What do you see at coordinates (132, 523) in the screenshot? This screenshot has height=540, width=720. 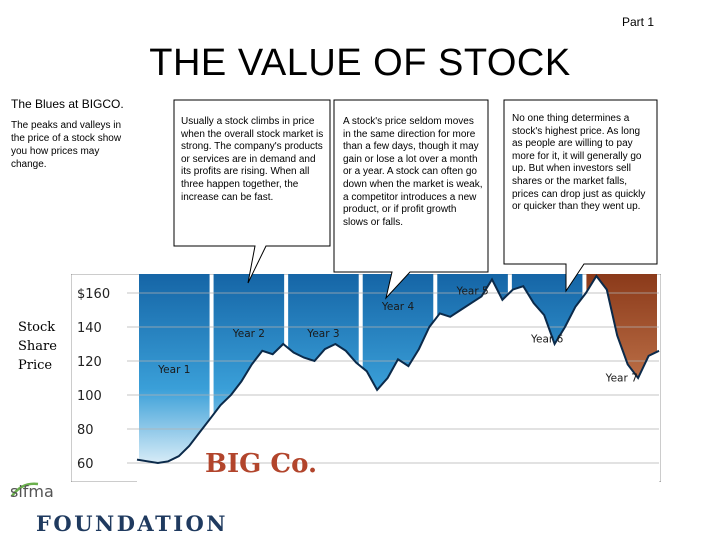 I see `logo-foundation-text: FOUNDATION` at bounding box center [132, 523].